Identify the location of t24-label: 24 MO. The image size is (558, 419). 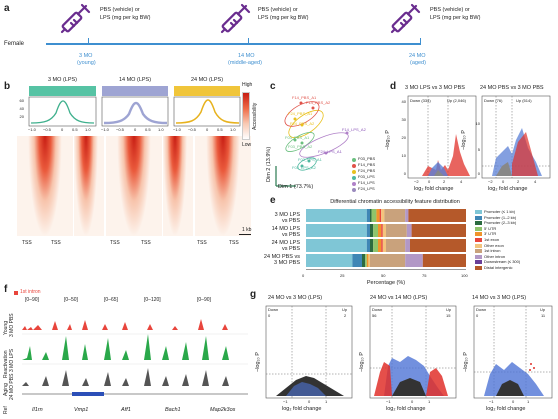
(417, 56).